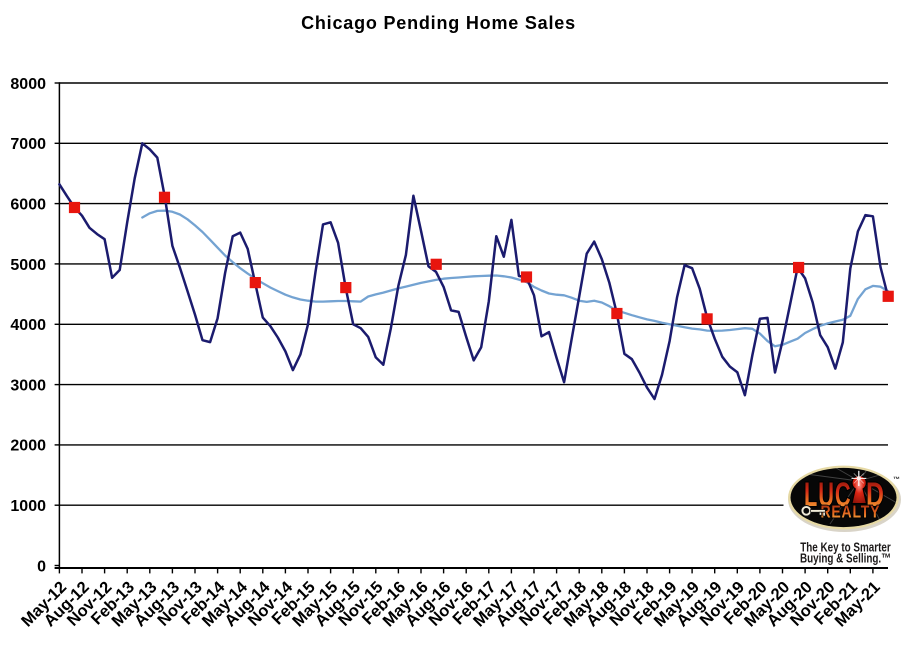 This screenshot has height=655, width=909. What do you see at coordinates (896, 480) in the screenshot?
I see `svg-text: ™` at bounding box center [896, 480].